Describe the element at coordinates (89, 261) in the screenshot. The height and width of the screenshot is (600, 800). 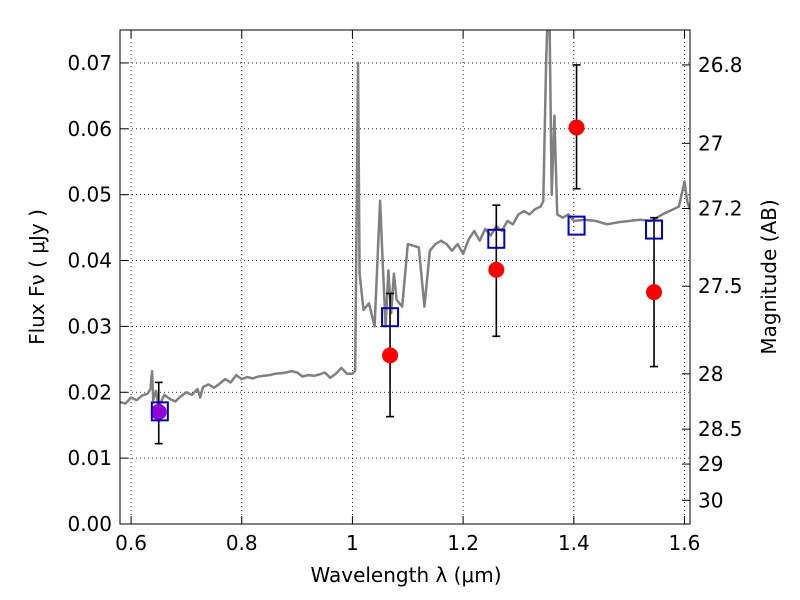
I see `y-tick-label: 0.04` at that location.